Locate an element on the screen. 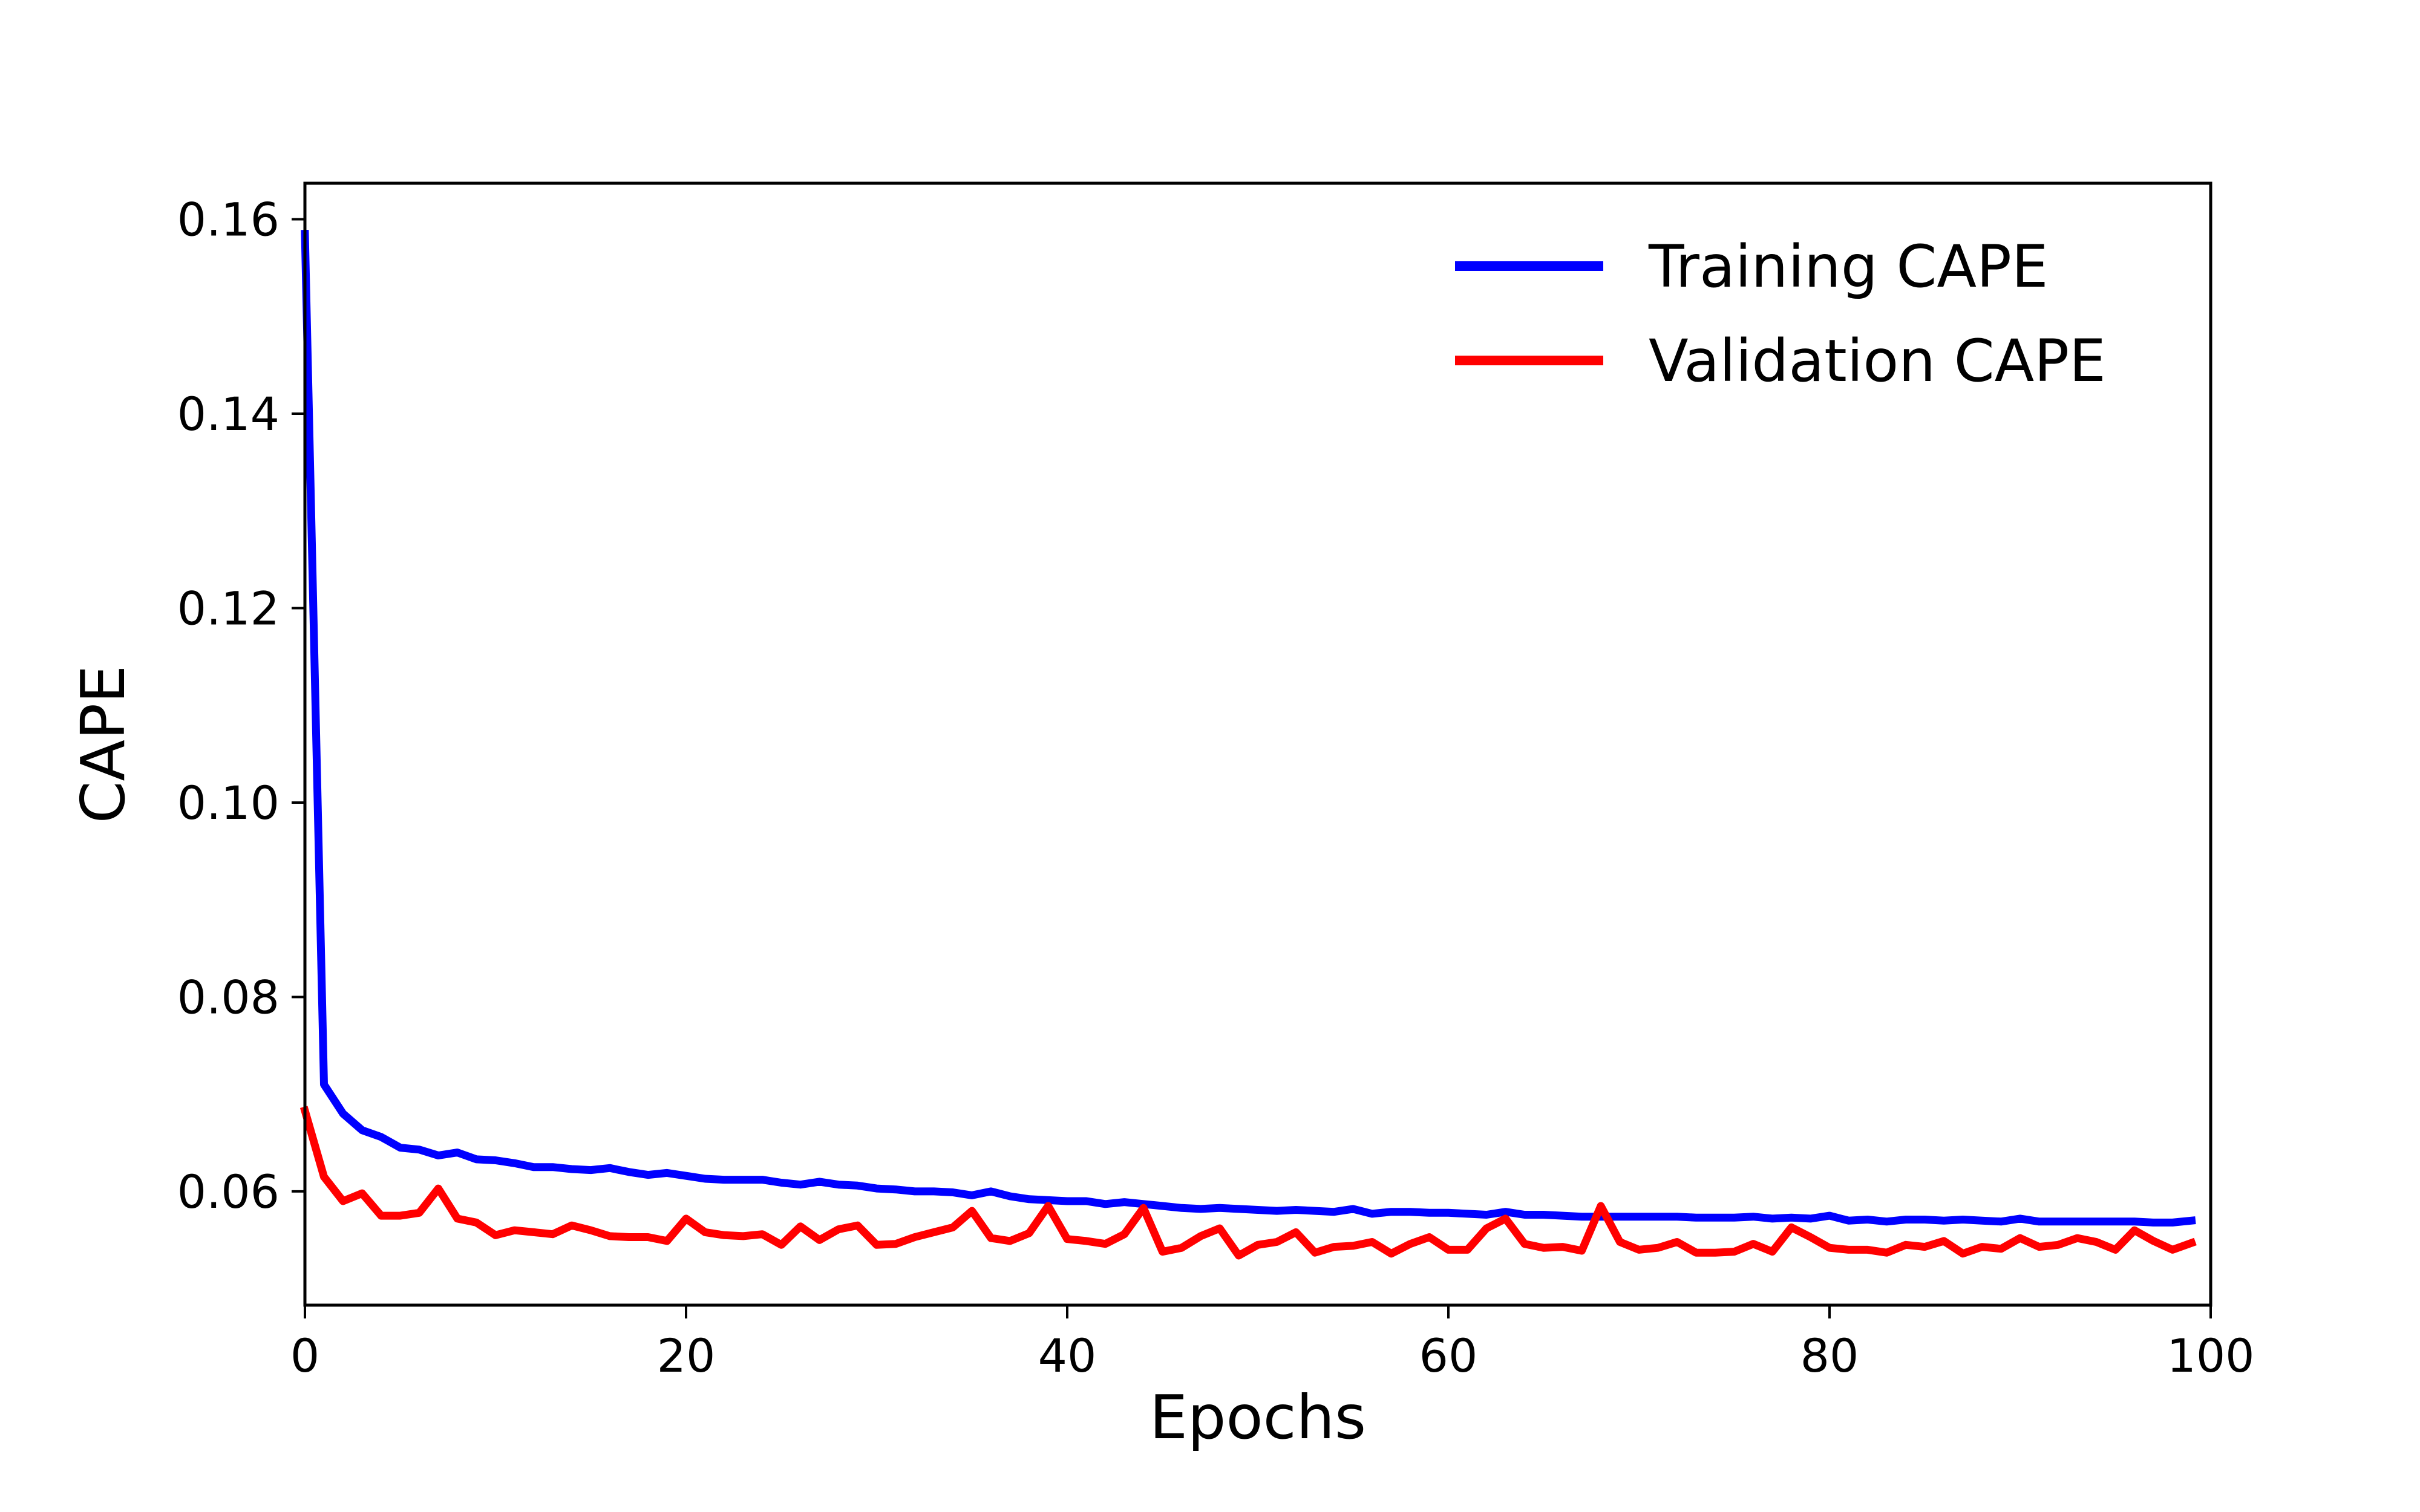  x-tick-label: 80 is located at coordinates (1830, 1356).